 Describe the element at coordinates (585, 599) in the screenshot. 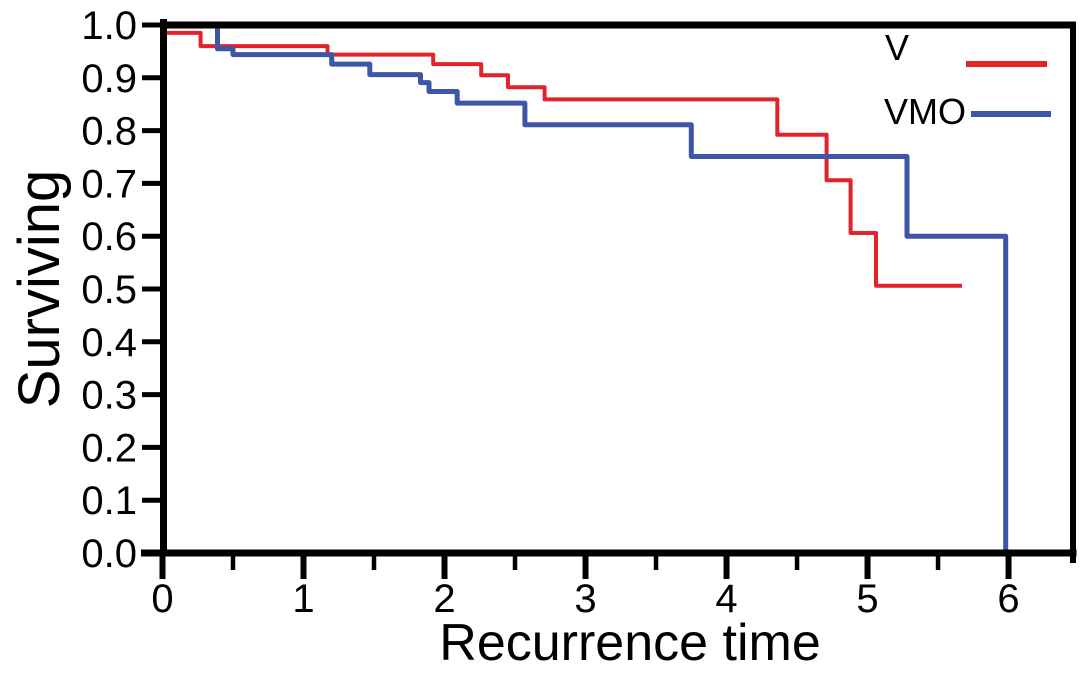

I see `x-tick-label: 3` at that location.